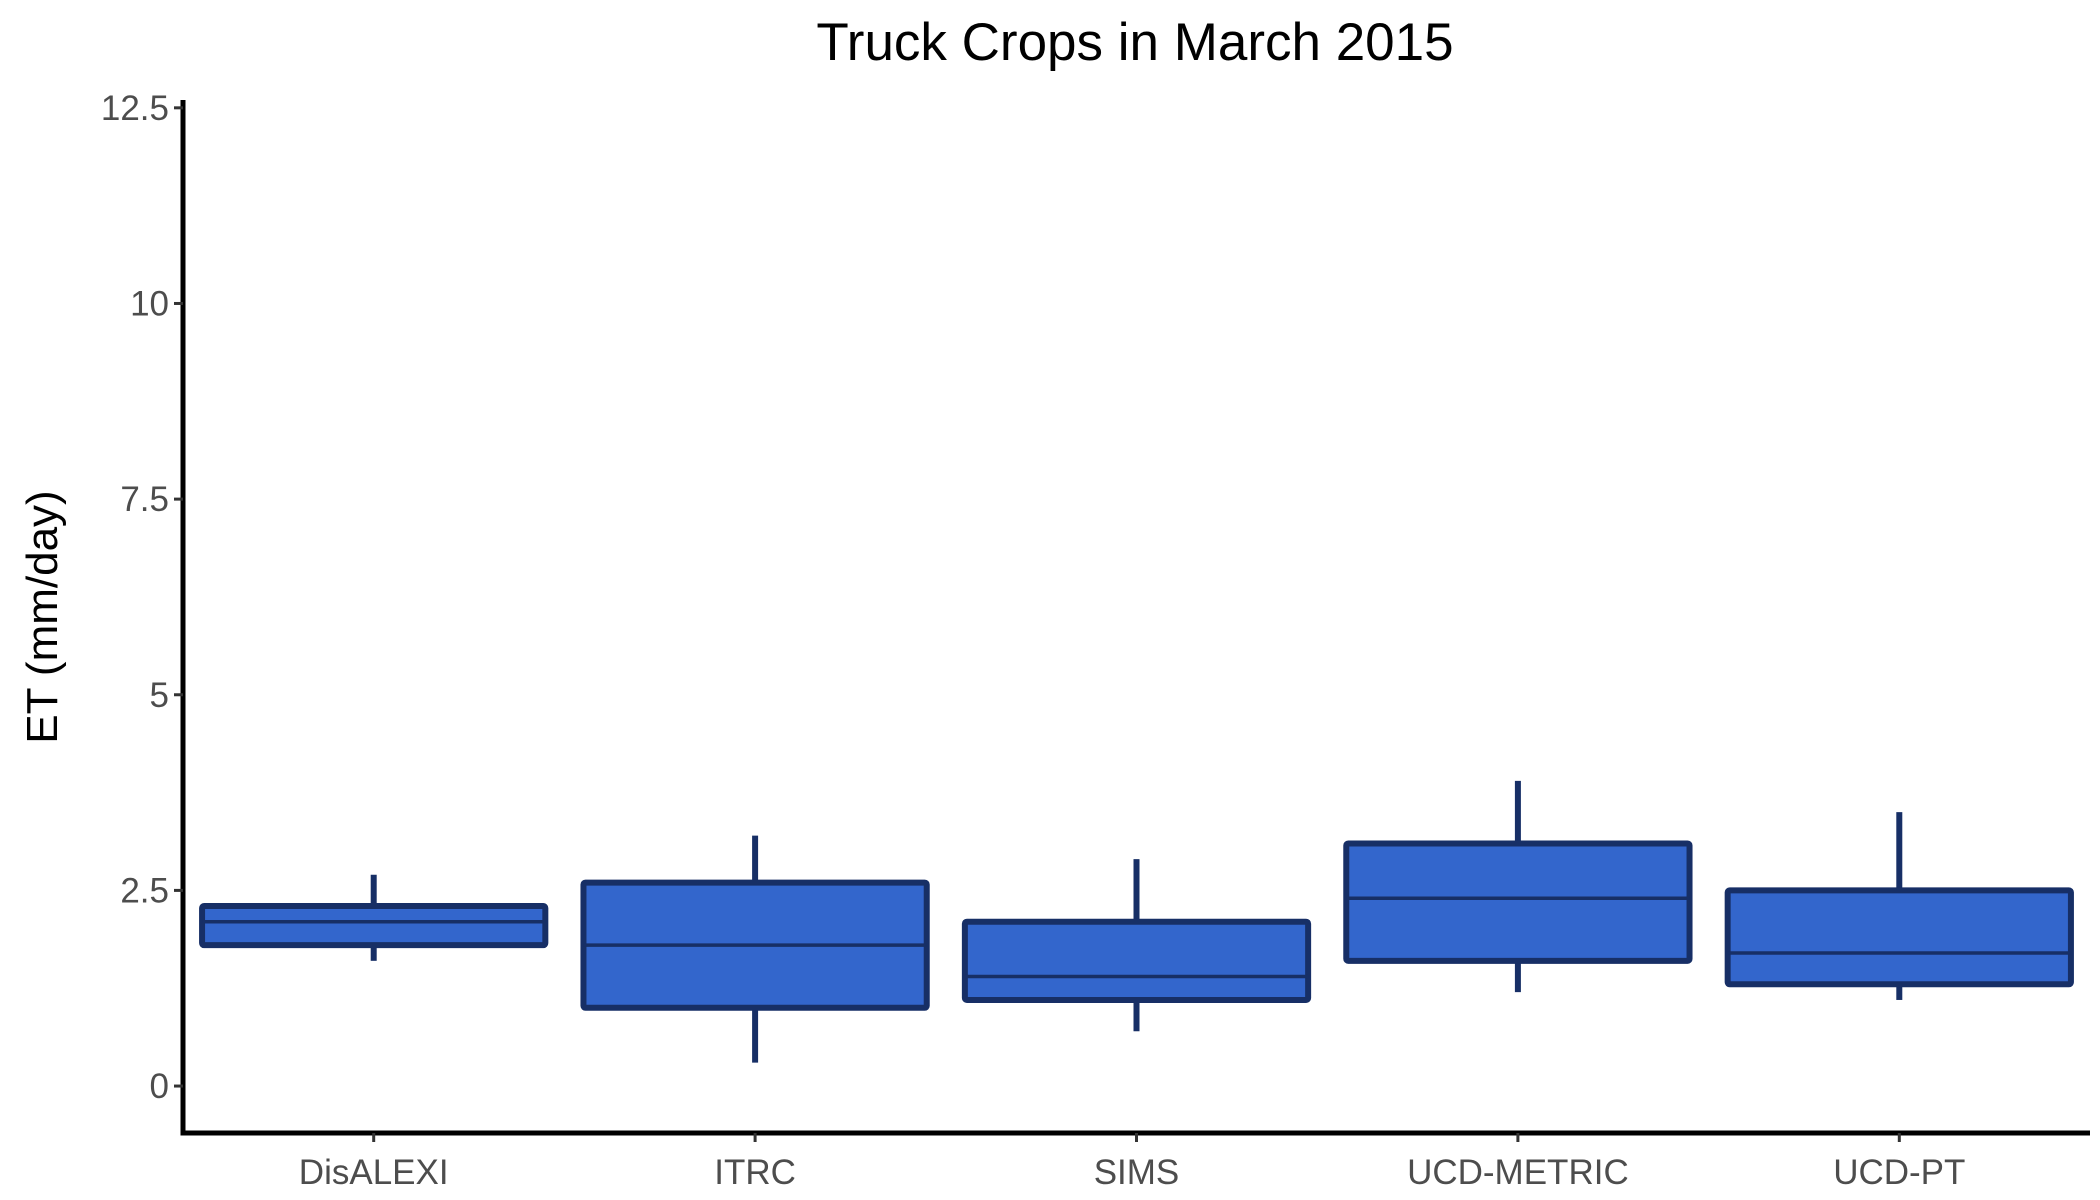 The height and width of the screenshot is (1200, 2100). I want to click on box-sims, so click(1136, 960).